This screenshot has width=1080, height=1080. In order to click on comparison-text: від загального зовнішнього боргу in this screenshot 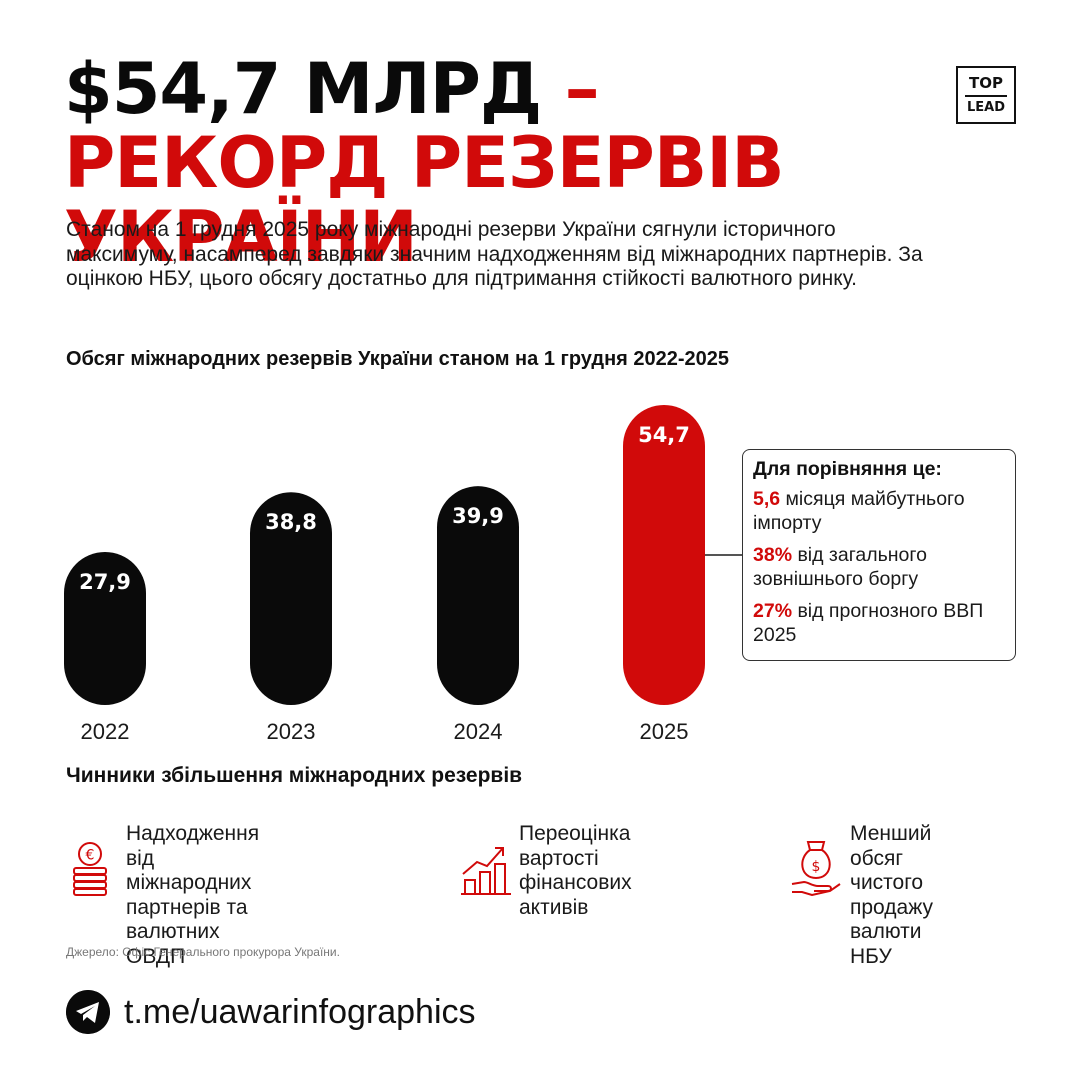, I will do `click(840, 567)`.